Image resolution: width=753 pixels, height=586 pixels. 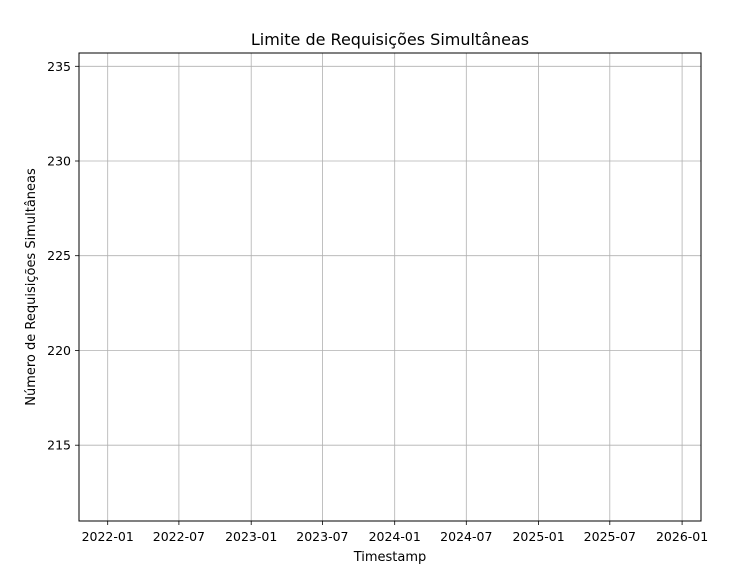 I want to click on y-axis: 215 220 225 230 235, so click(x=63, y=256).